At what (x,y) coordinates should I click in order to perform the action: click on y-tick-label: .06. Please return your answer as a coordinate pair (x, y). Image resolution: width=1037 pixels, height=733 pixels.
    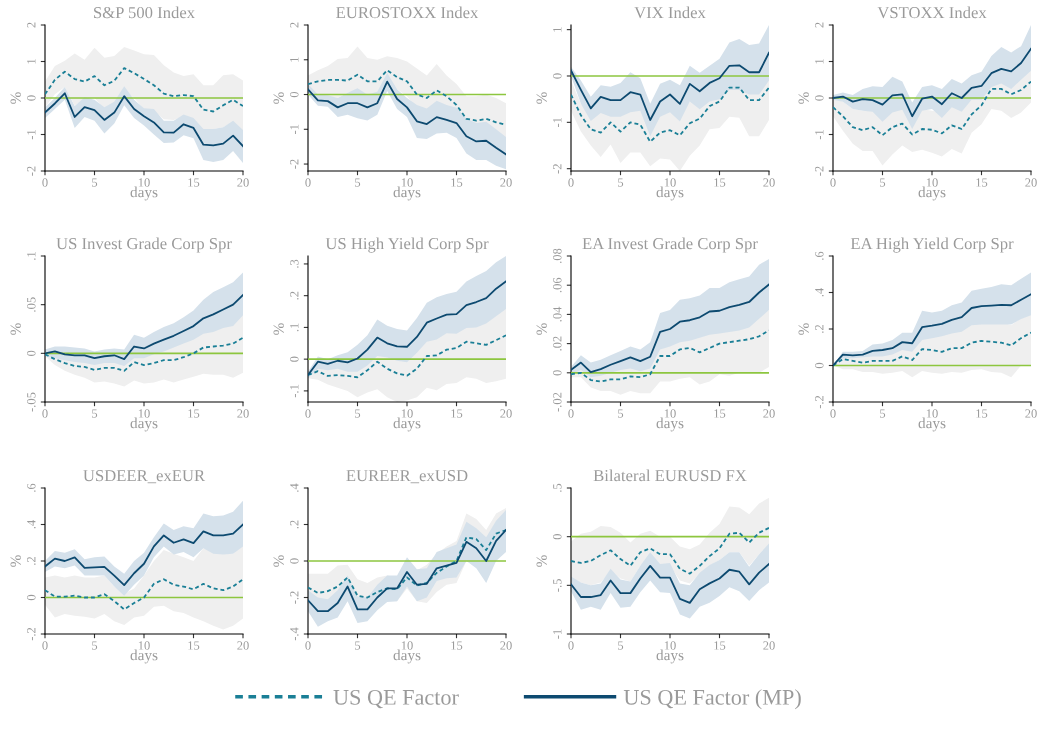
    Looking at the image, I should click on (557, 285).